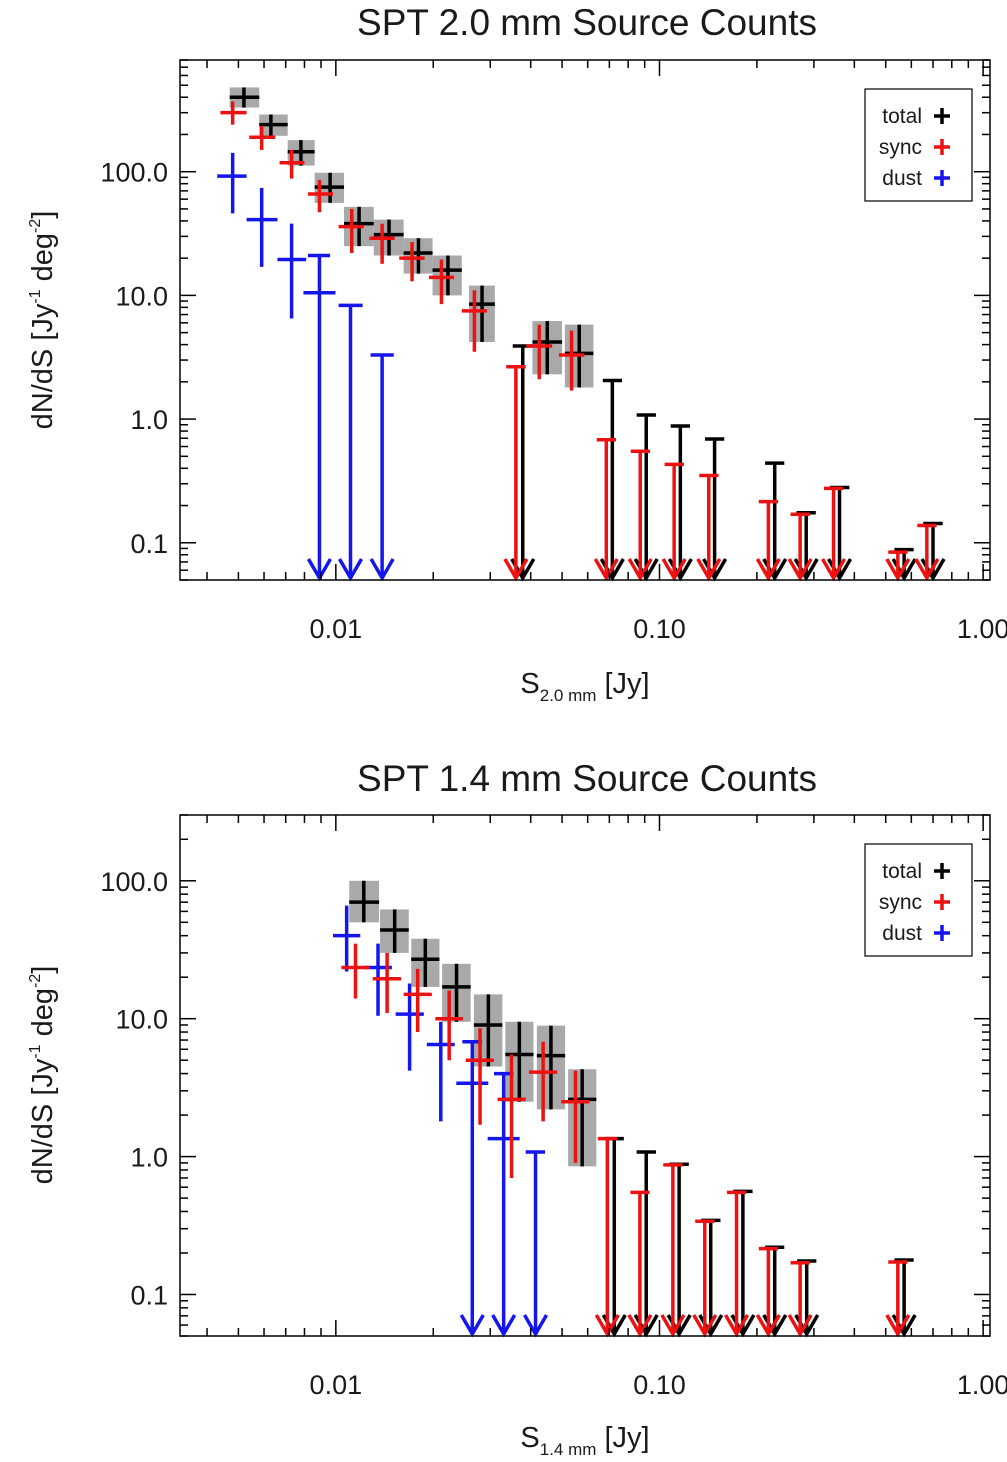 The width and height of the screenshot is (1007, 1462). I want to click on total-upper-limit, so click(715, 508).